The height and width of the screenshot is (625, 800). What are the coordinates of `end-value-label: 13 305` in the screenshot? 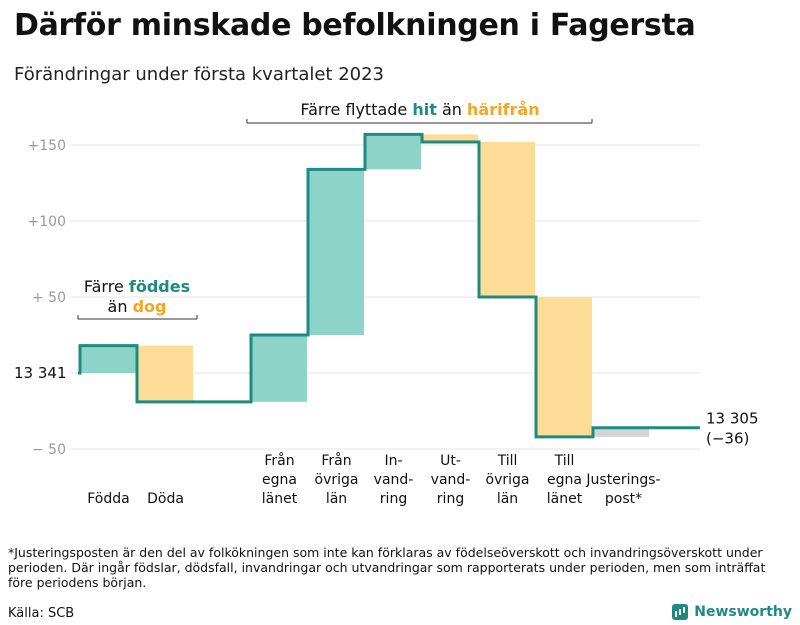 It's located at (732, 419).